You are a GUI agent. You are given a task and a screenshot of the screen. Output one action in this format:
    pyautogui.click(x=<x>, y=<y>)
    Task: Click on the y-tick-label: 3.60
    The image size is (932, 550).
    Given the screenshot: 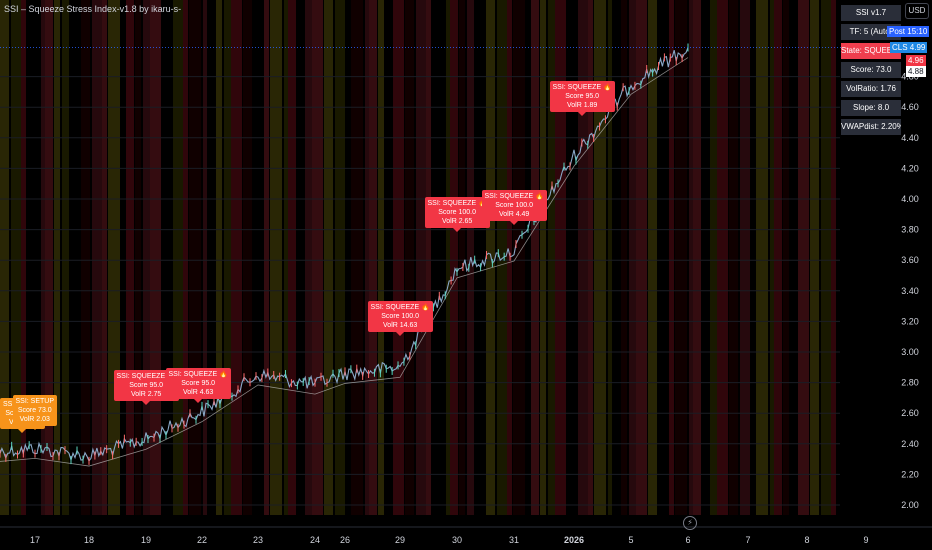 What is the action you would take?
    pyautogui.click(x=910, y=260)
    